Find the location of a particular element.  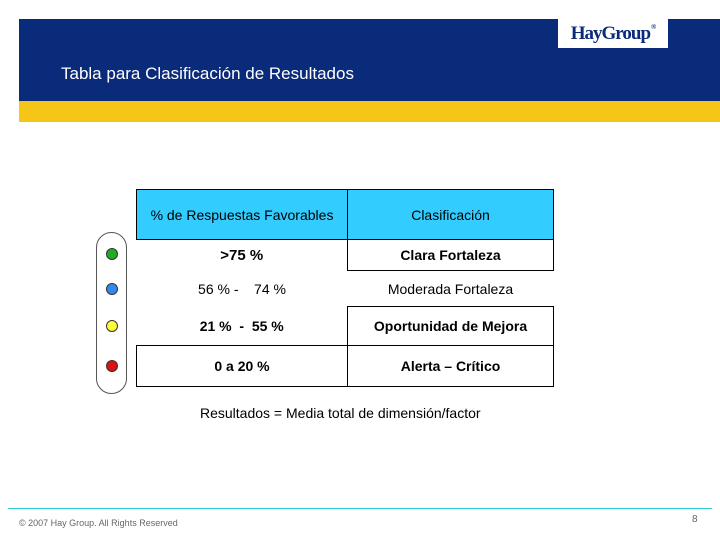

table-header-row: % de Respuestas Favorables Clasificación is located at coordinates (345, 214).